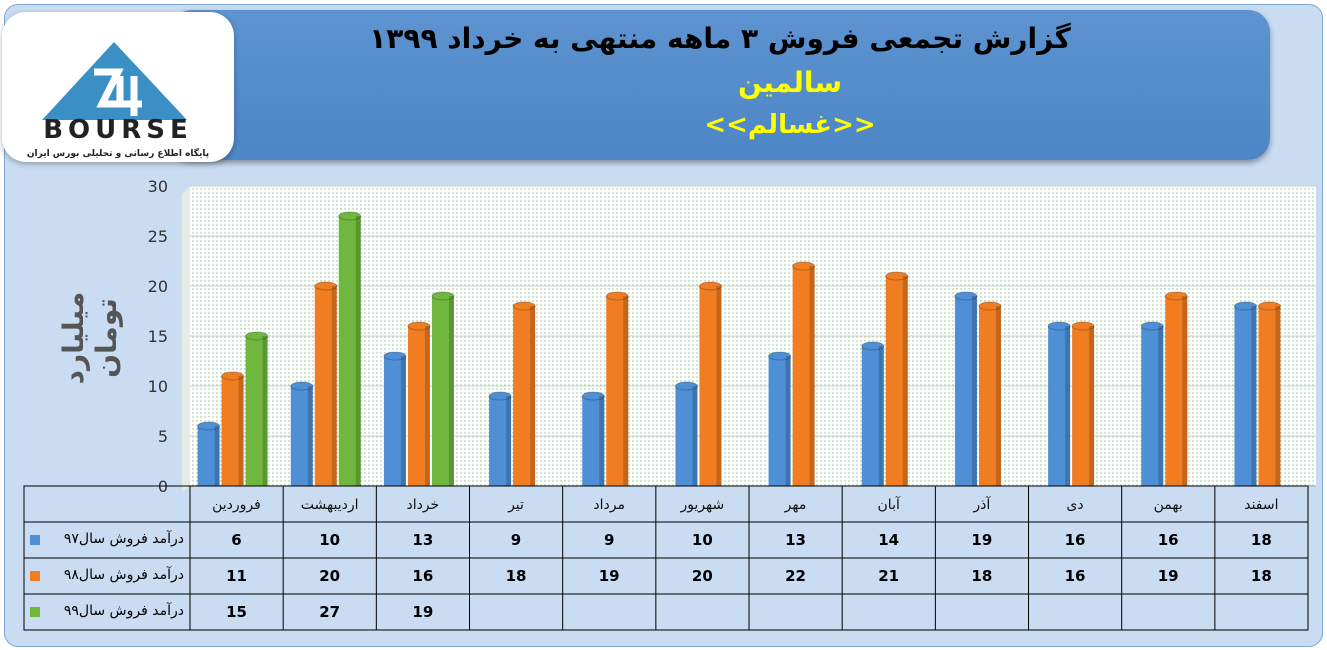 This screenshot has height=650, width=1327. I want to click on company-name: سالمین, so click(790, 82).